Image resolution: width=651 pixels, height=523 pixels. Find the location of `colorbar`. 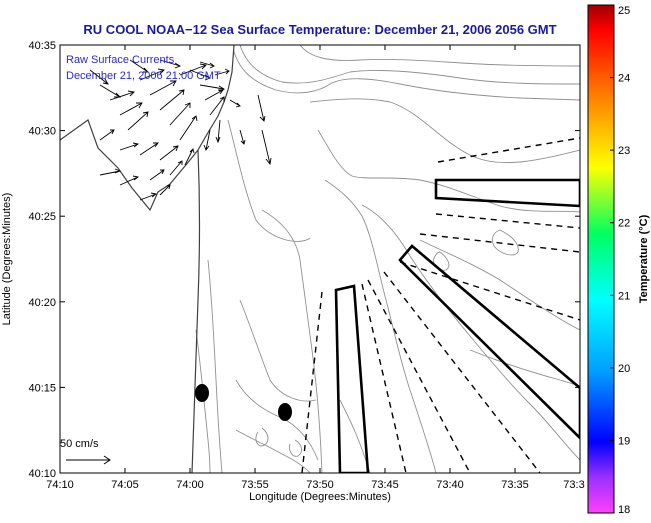

colorbar is located at coordinates (601, 259).